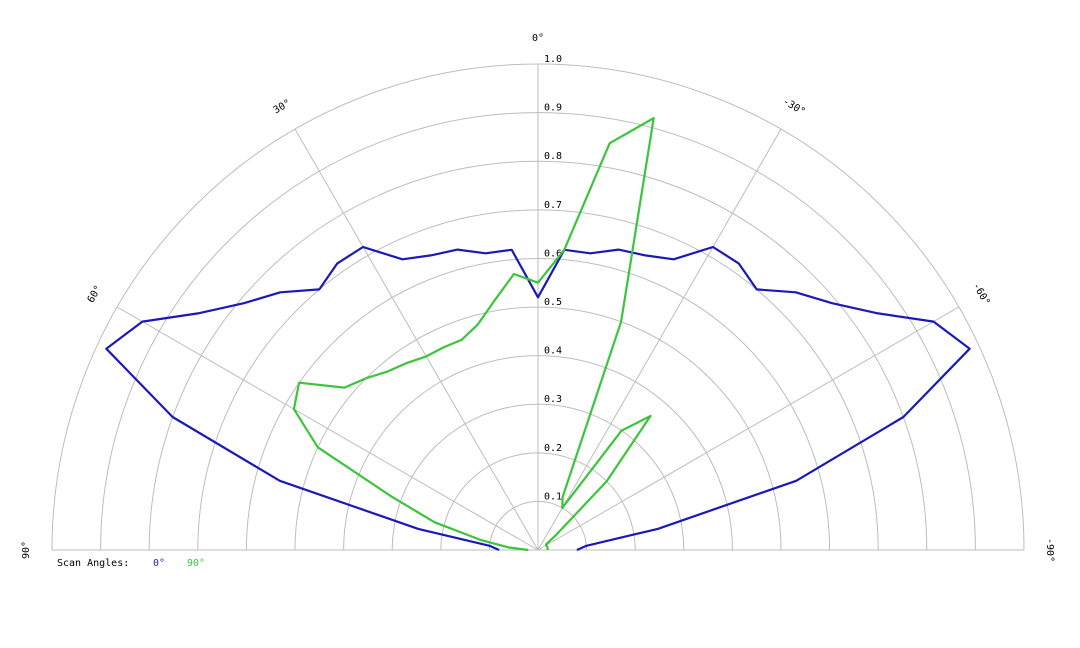 This screenshot has height=648, width=1080. I want to click on r-tick-label: 0.5, so click(553, 302).